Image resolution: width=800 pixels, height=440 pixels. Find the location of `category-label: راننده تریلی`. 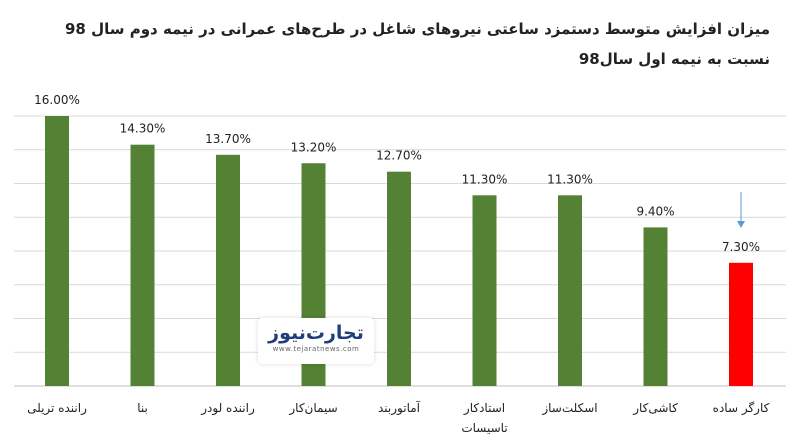

category-label: راننده تریلی is located at coordinates (57, 408).